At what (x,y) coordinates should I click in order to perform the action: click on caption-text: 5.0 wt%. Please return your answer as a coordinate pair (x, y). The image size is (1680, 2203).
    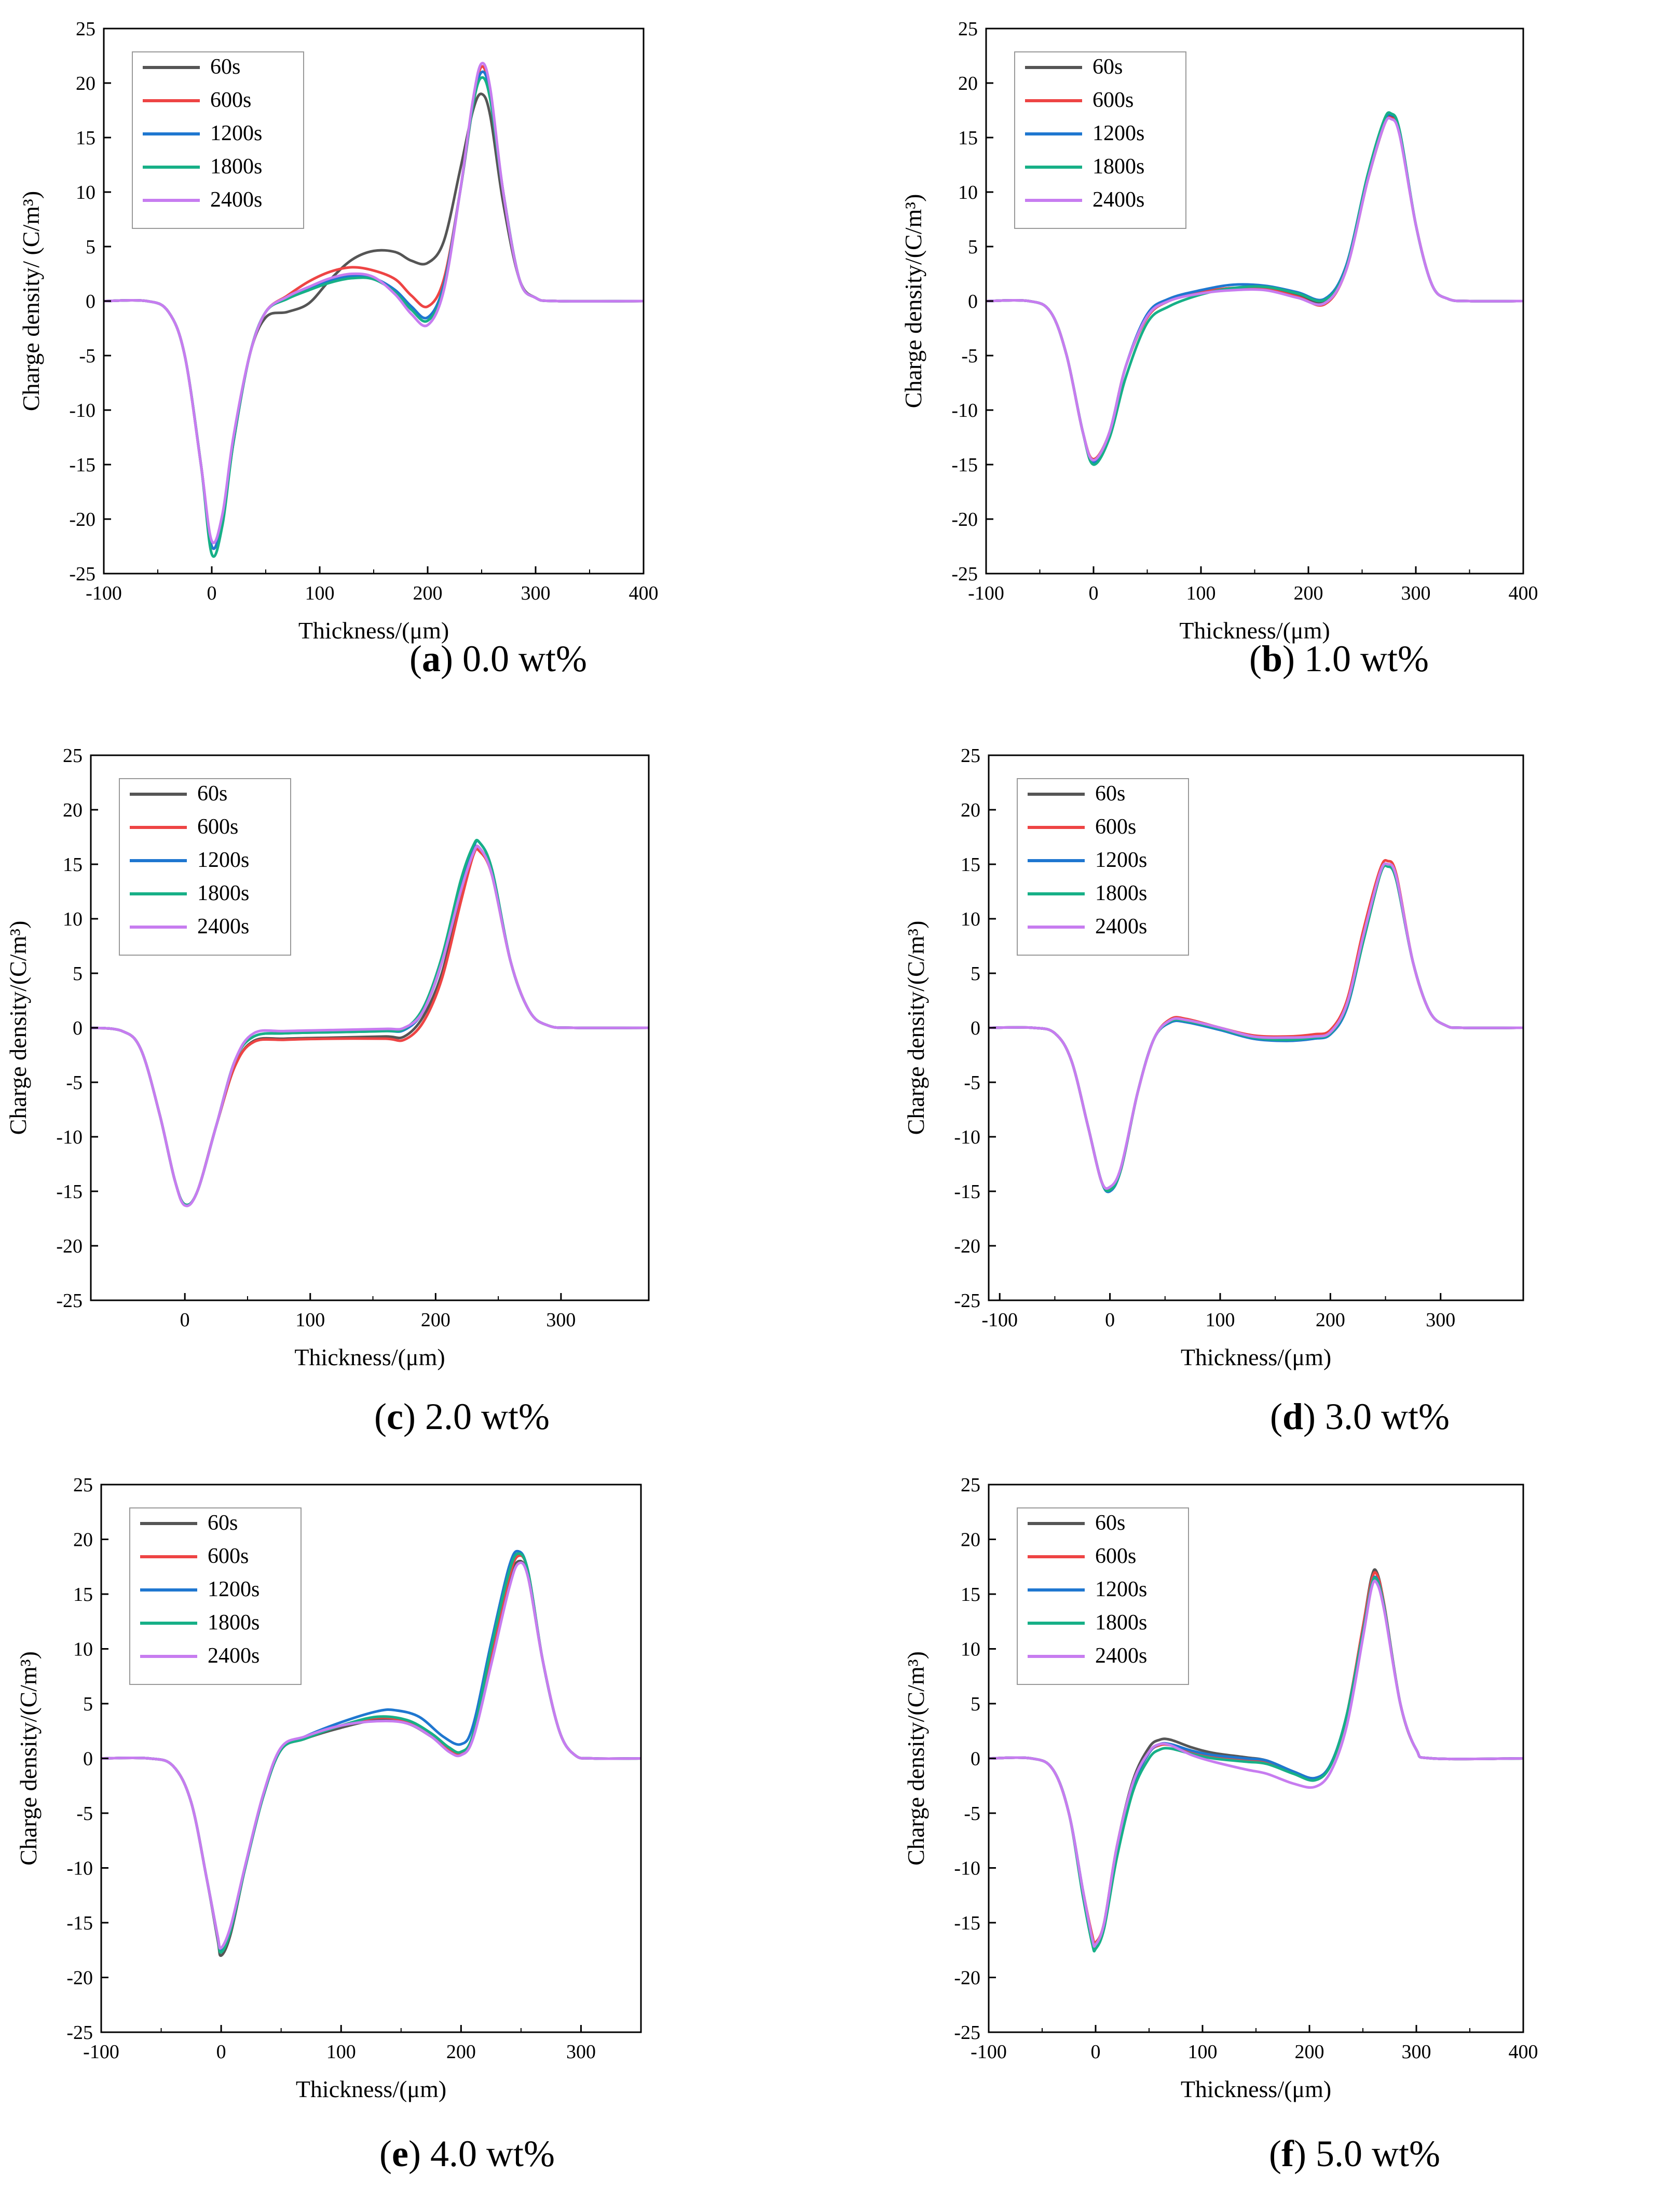
    Looking at the image, I should click on (1373, 2154).